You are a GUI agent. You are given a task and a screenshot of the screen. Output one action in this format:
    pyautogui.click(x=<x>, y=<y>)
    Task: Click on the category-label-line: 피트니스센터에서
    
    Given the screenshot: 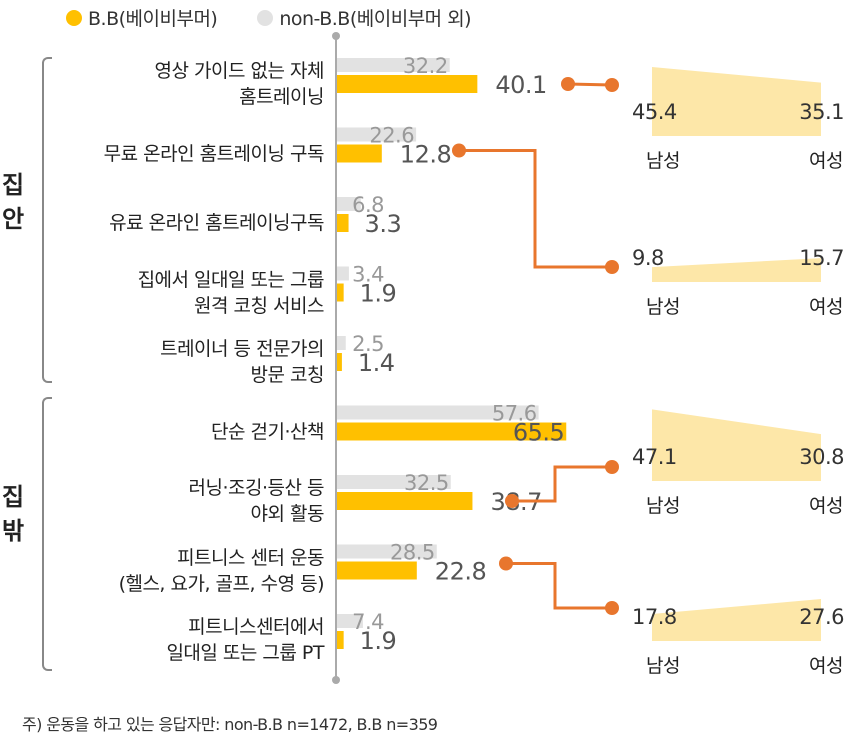 What is the action you would take?
    pyautogui.click(x=256, y=627)
    